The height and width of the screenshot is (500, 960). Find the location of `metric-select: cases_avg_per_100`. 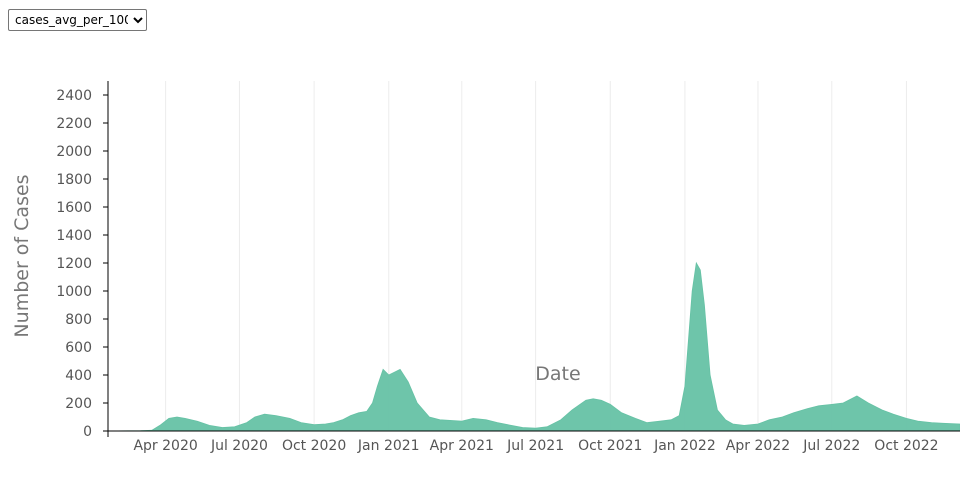

metric-select: cases_avg_per_100 is located at coordinates (77, 20).